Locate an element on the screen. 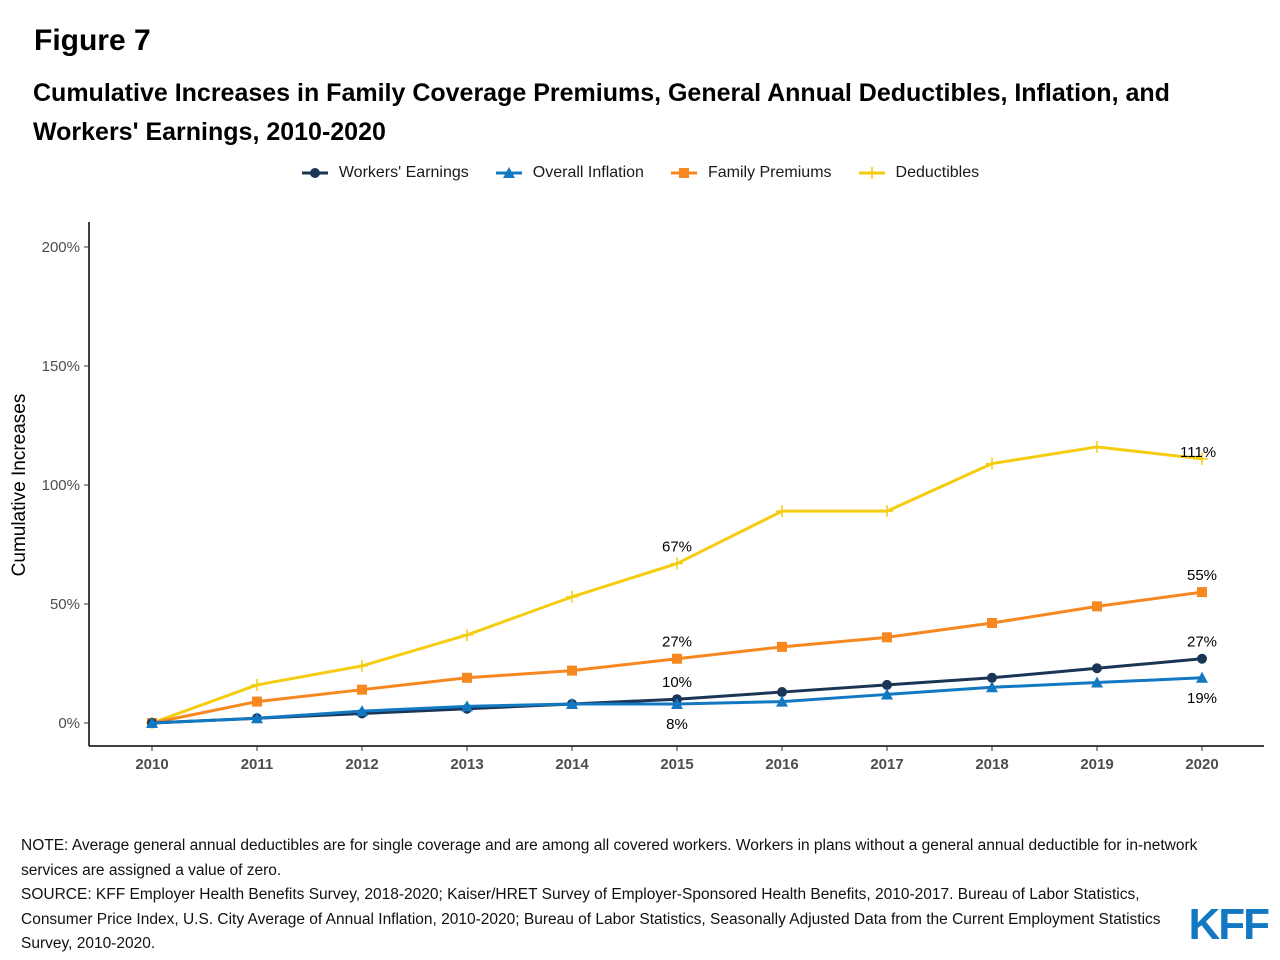 The width and height of the screenshot is (1280, 960). y-tick-label: 100% is located at coordinates (61, 485).